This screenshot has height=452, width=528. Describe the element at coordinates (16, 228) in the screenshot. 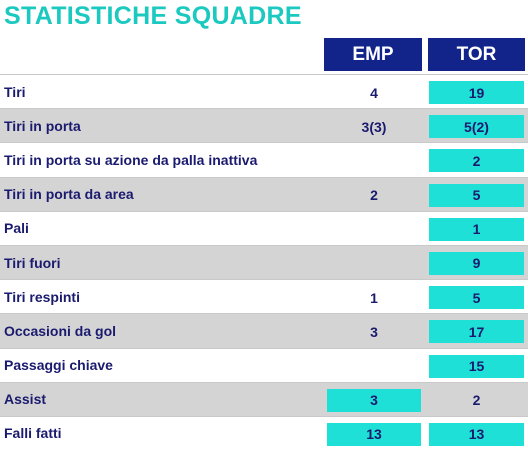

I see `stat-label: Pali` at that location.